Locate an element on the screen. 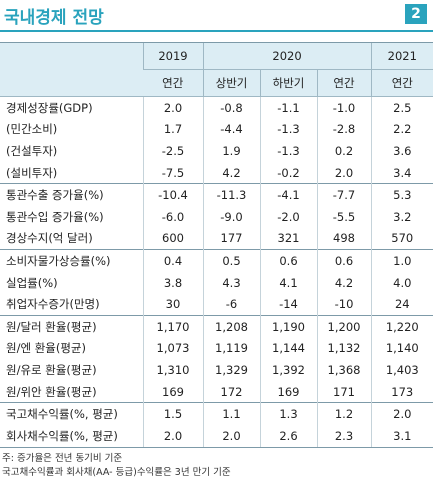  corner-cell is located at coordinates (71, 69).